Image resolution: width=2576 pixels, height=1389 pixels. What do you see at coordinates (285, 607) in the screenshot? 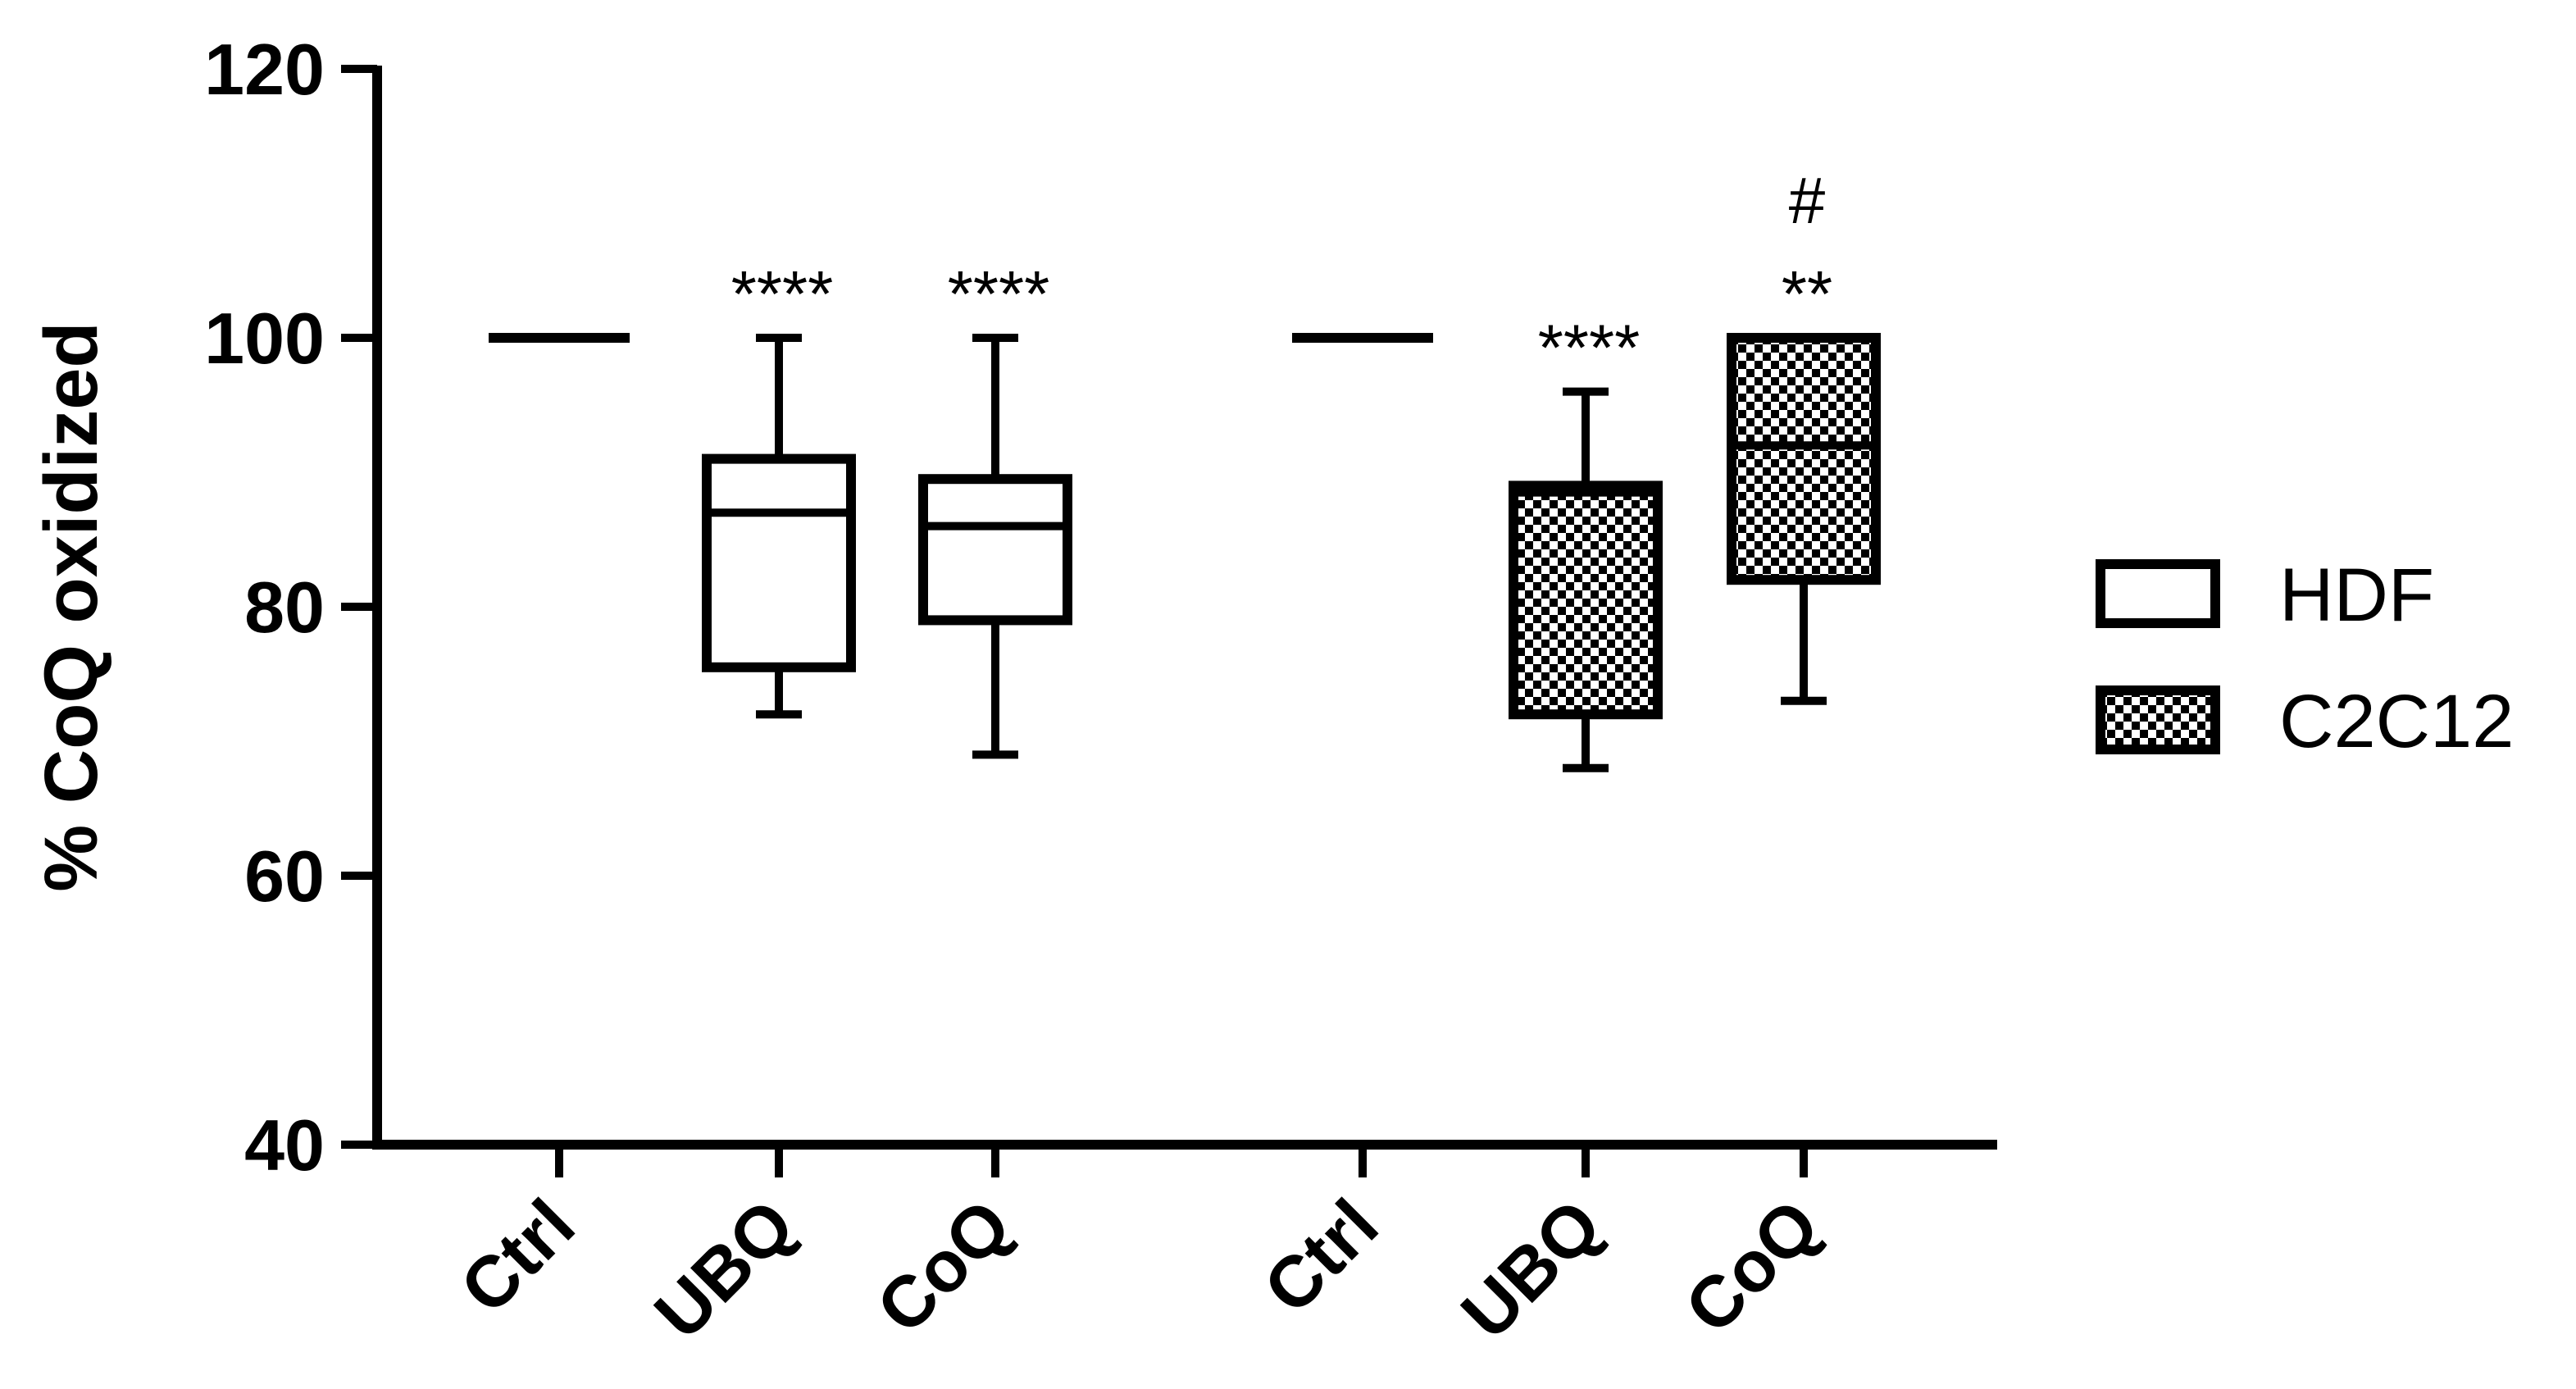
I see `y-tick-label-80: 80` at bounding box center [285, 607].